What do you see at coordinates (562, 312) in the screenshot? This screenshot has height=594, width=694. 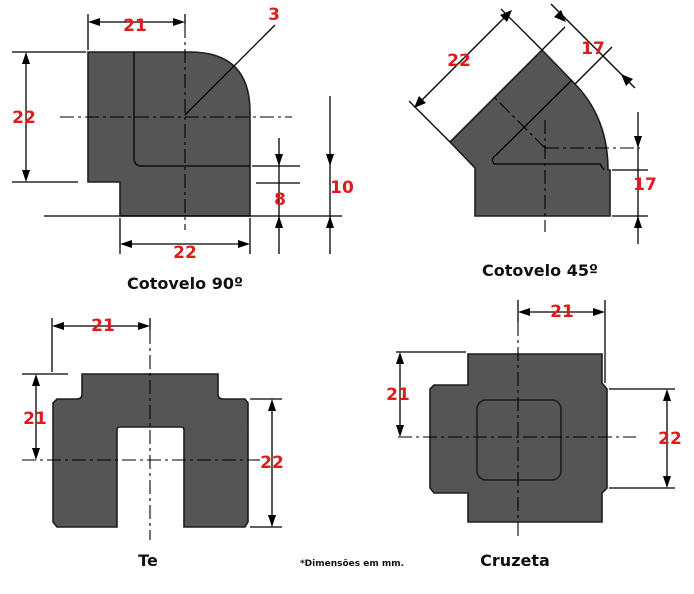 I see `cross-dim-top-width: 21` at bounding box center [562, 312].